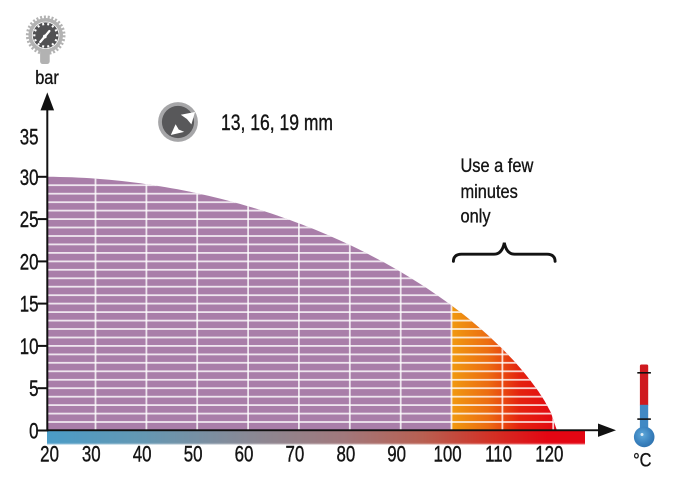 This screenshot has width=676, height=490. What do you see at coordinates (448, 454) in the screenshot?
I see `svg-text: 100` at bounding box center [448, 454].